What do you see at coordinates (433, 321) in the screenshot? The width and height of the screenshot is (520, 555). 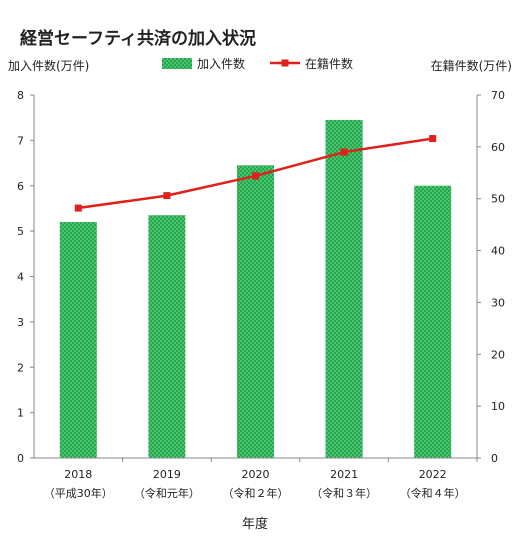 I see `bar-2022` at bounding box center [433, 321].